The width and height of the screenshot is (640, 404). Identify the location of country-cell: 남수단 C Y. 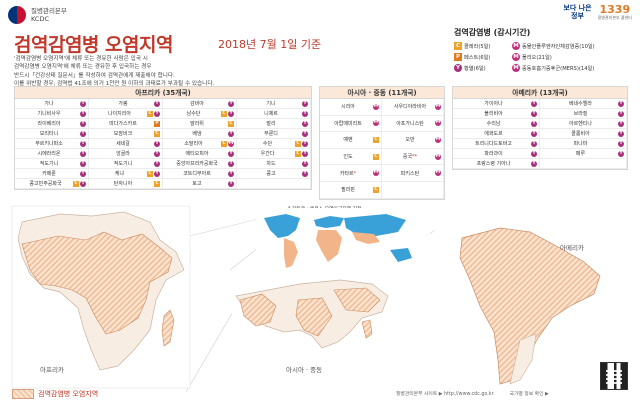
(200, 114).